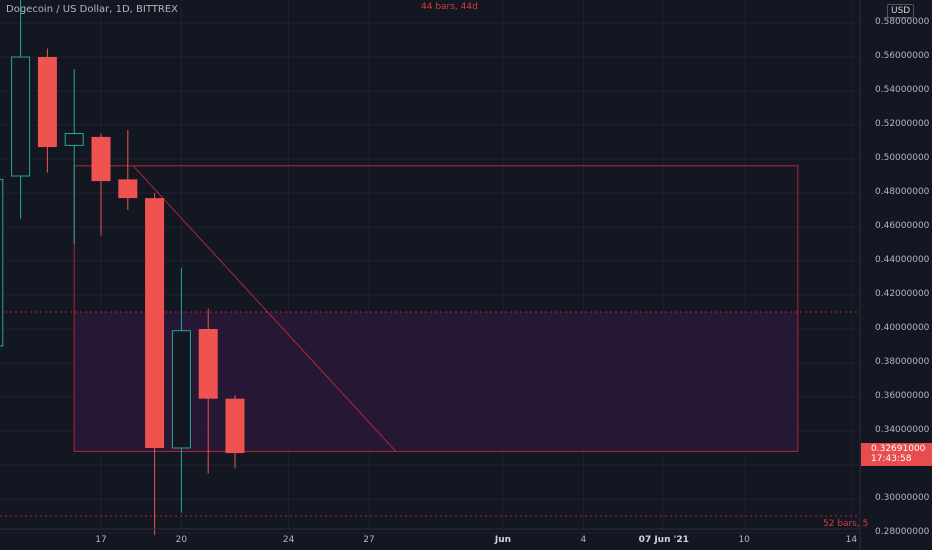 Image resolution: width=932 pixels, height=550 pixels. What do you see at coordinates (902, 362) in the screenshot?
I see `price-scale-label: 0.38000000` at bounding box center [902, 362].